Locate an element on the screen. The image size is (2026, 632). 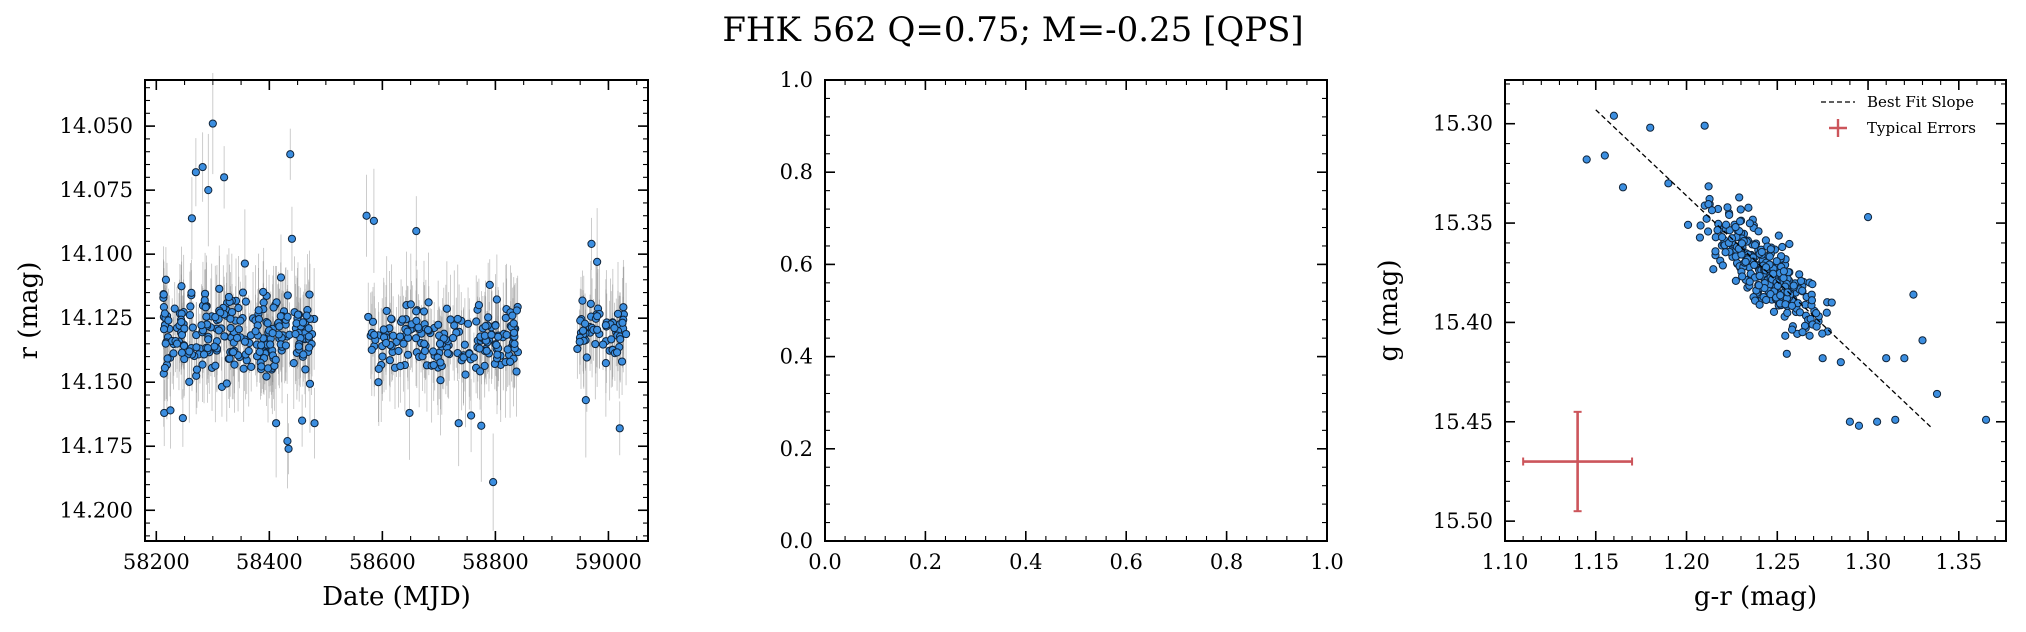
x-tick-label: 1.35 is located at coordinates (1958, 562).